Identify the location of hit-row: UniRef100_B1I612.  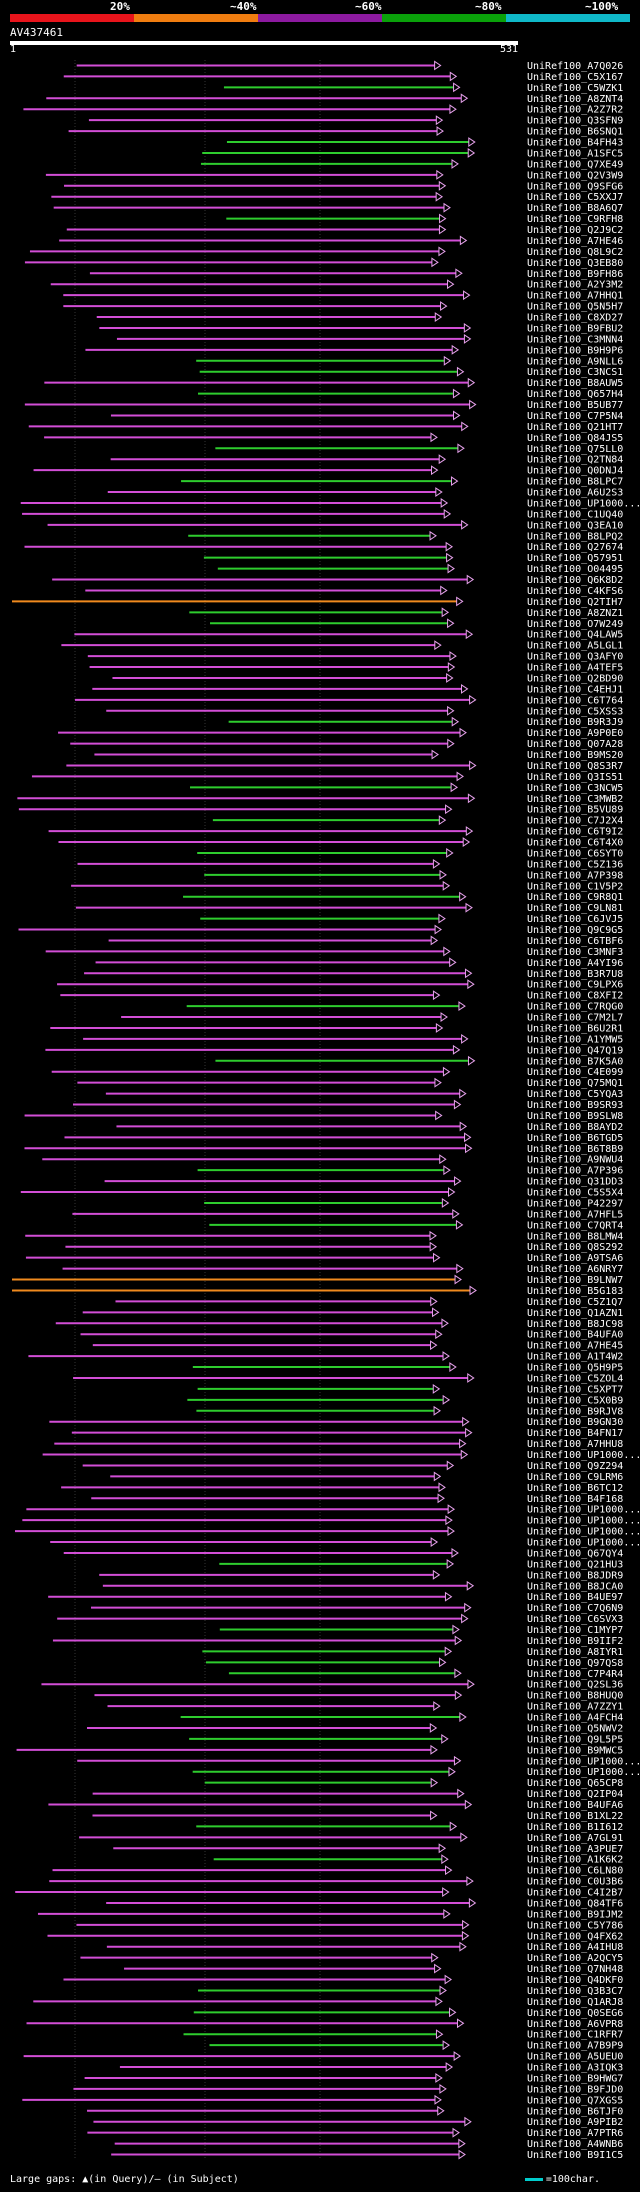
(409, 1827).